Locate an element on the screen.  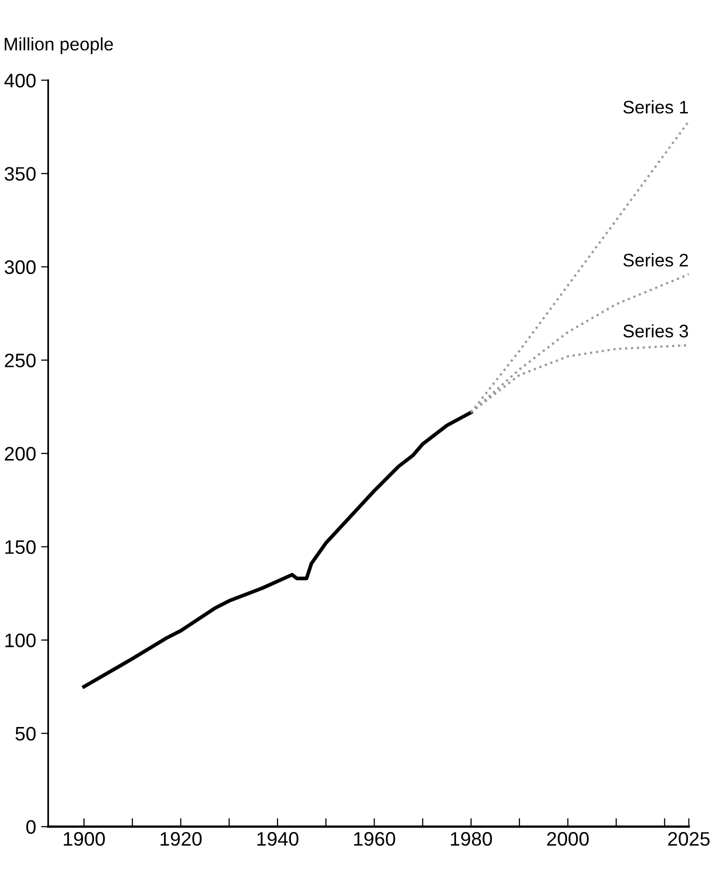
y-tick-label: 100 is located at coordinates (20, 641).